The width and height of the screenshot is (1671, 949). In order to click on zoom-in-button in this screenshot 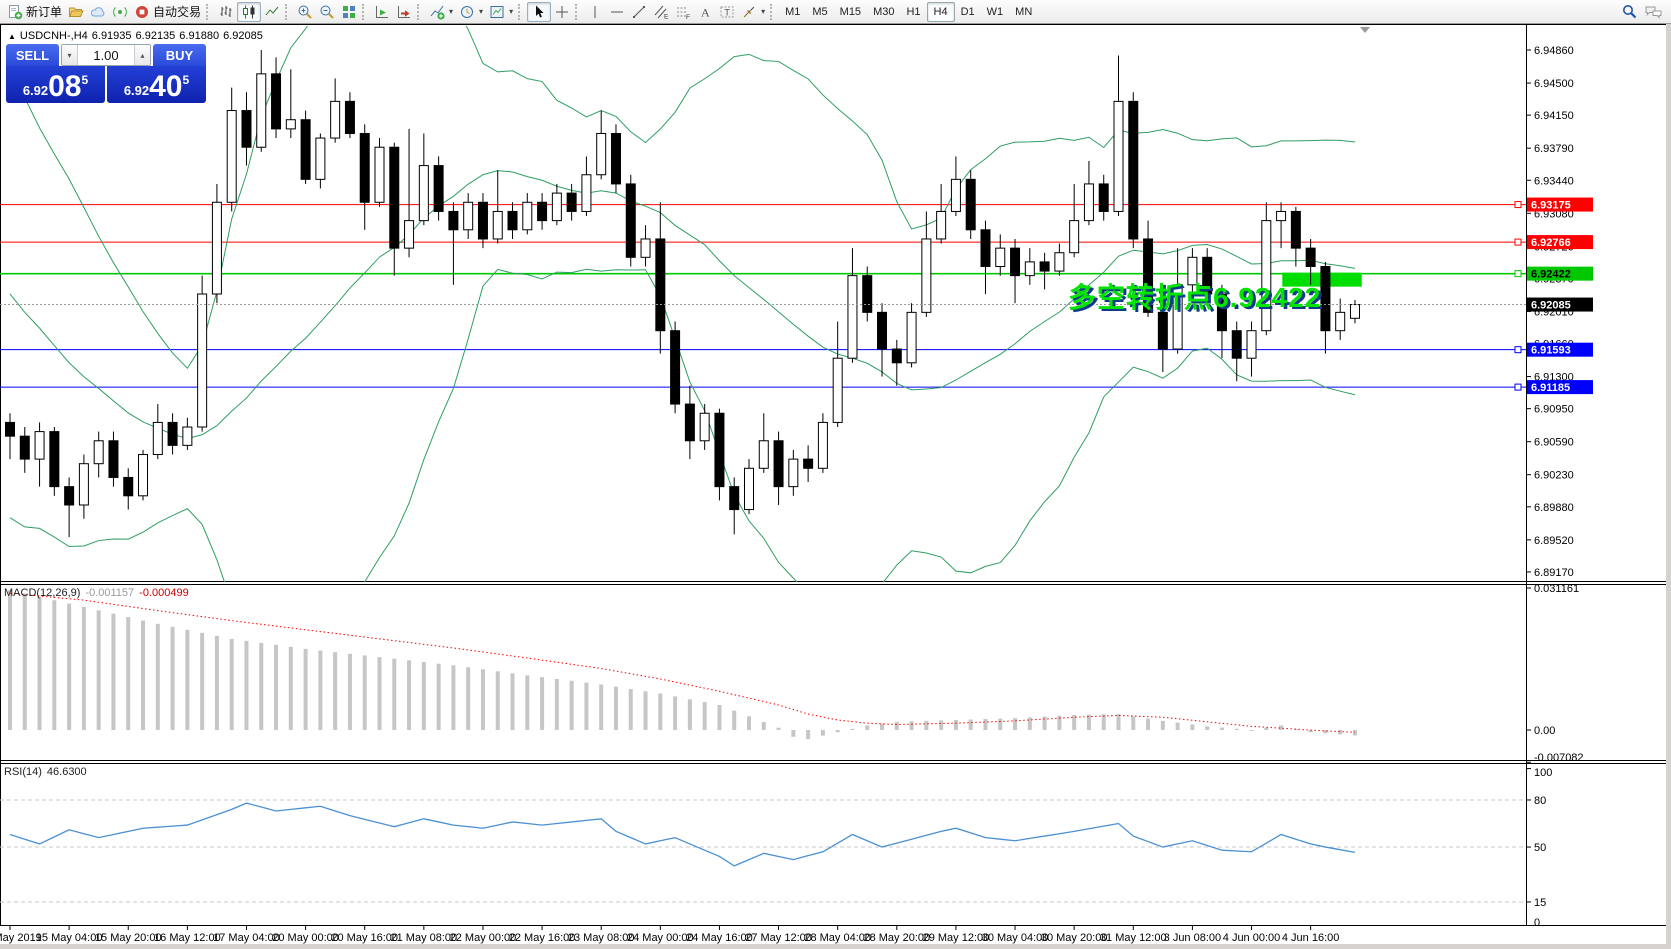, I will do `click(305, 12)`.